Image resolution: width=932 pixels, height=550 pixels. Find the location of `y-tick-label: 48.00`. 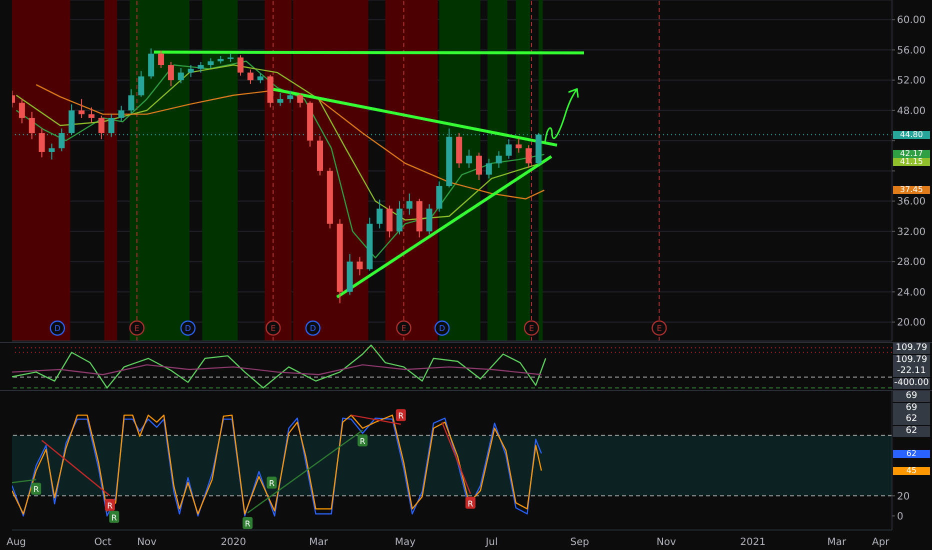

y-tick-label: 48.00 is located at coordinates (911, 111).